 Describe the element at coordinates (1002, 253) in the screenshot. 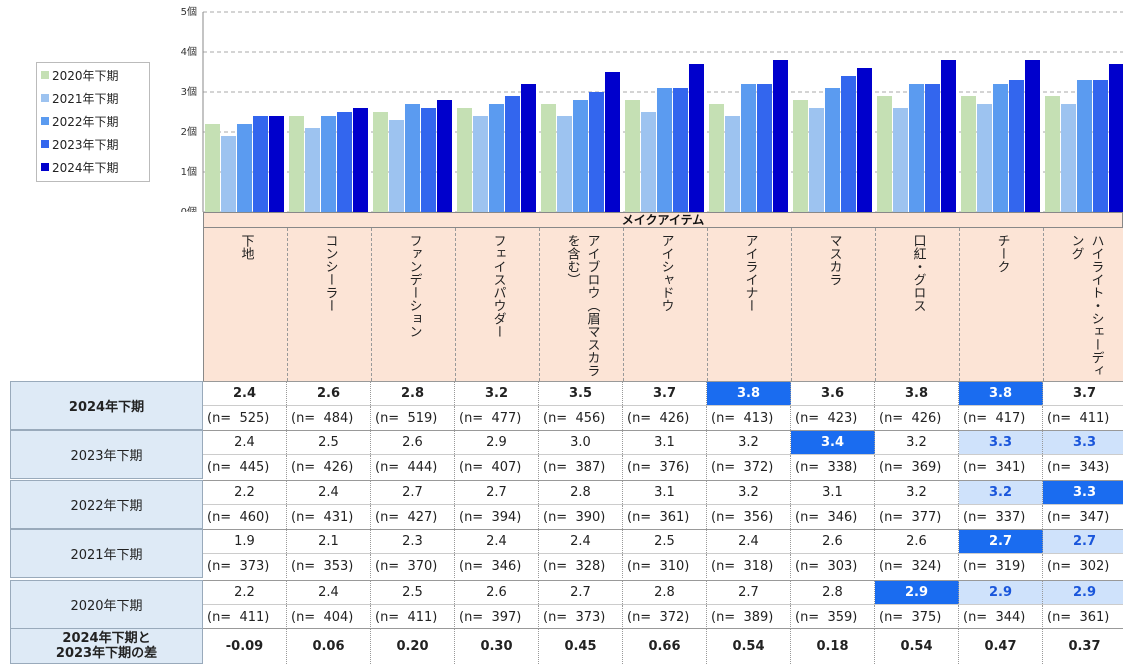

I see `category-label: チーク` at that location.